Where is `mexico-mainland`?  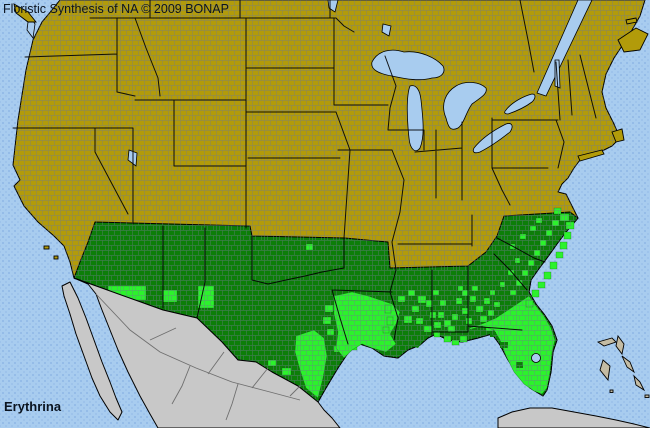
mexico-mainland is located at coordinates (207, 352).